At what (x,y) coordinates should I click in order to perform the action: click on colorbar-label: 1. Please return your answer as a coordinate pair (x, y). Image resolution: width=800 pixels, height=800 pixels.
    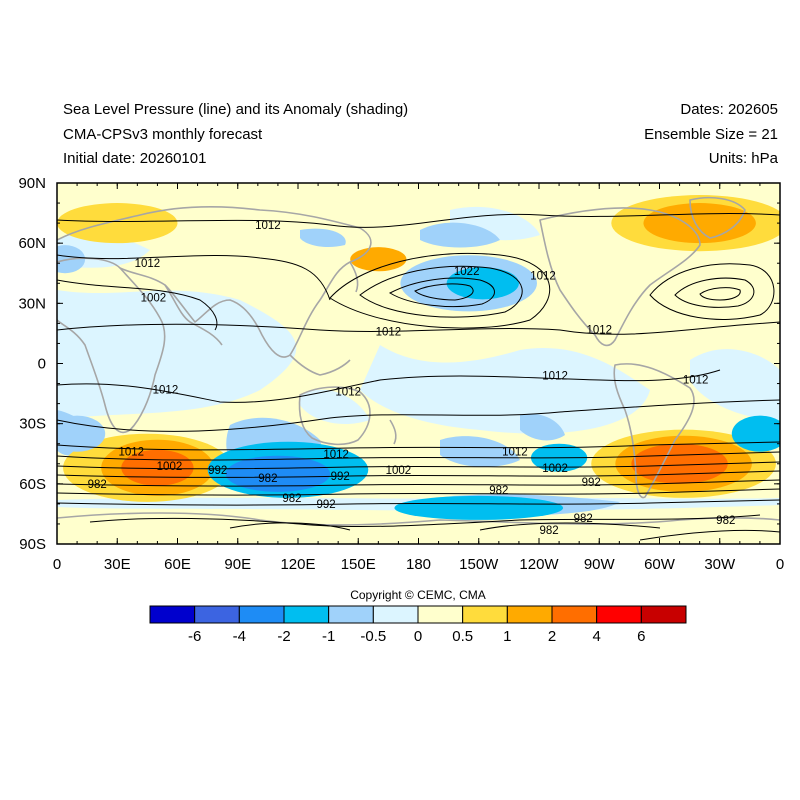
    Looking at the image, I should click on (507, 636).